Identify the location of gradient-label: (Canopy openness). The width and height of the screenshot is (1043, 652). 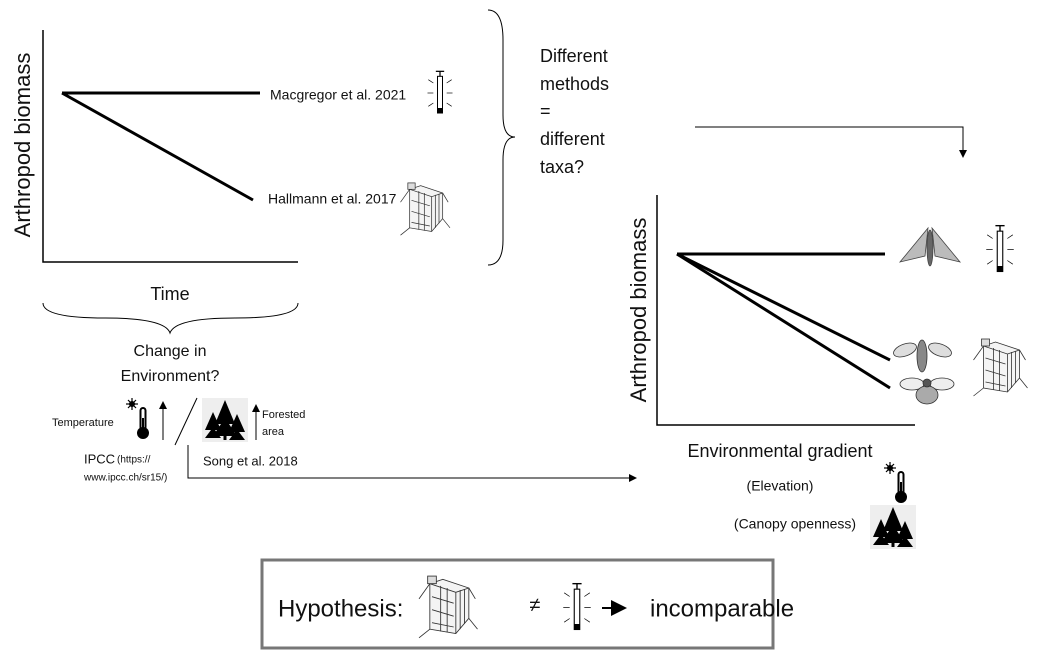
(795, 524).